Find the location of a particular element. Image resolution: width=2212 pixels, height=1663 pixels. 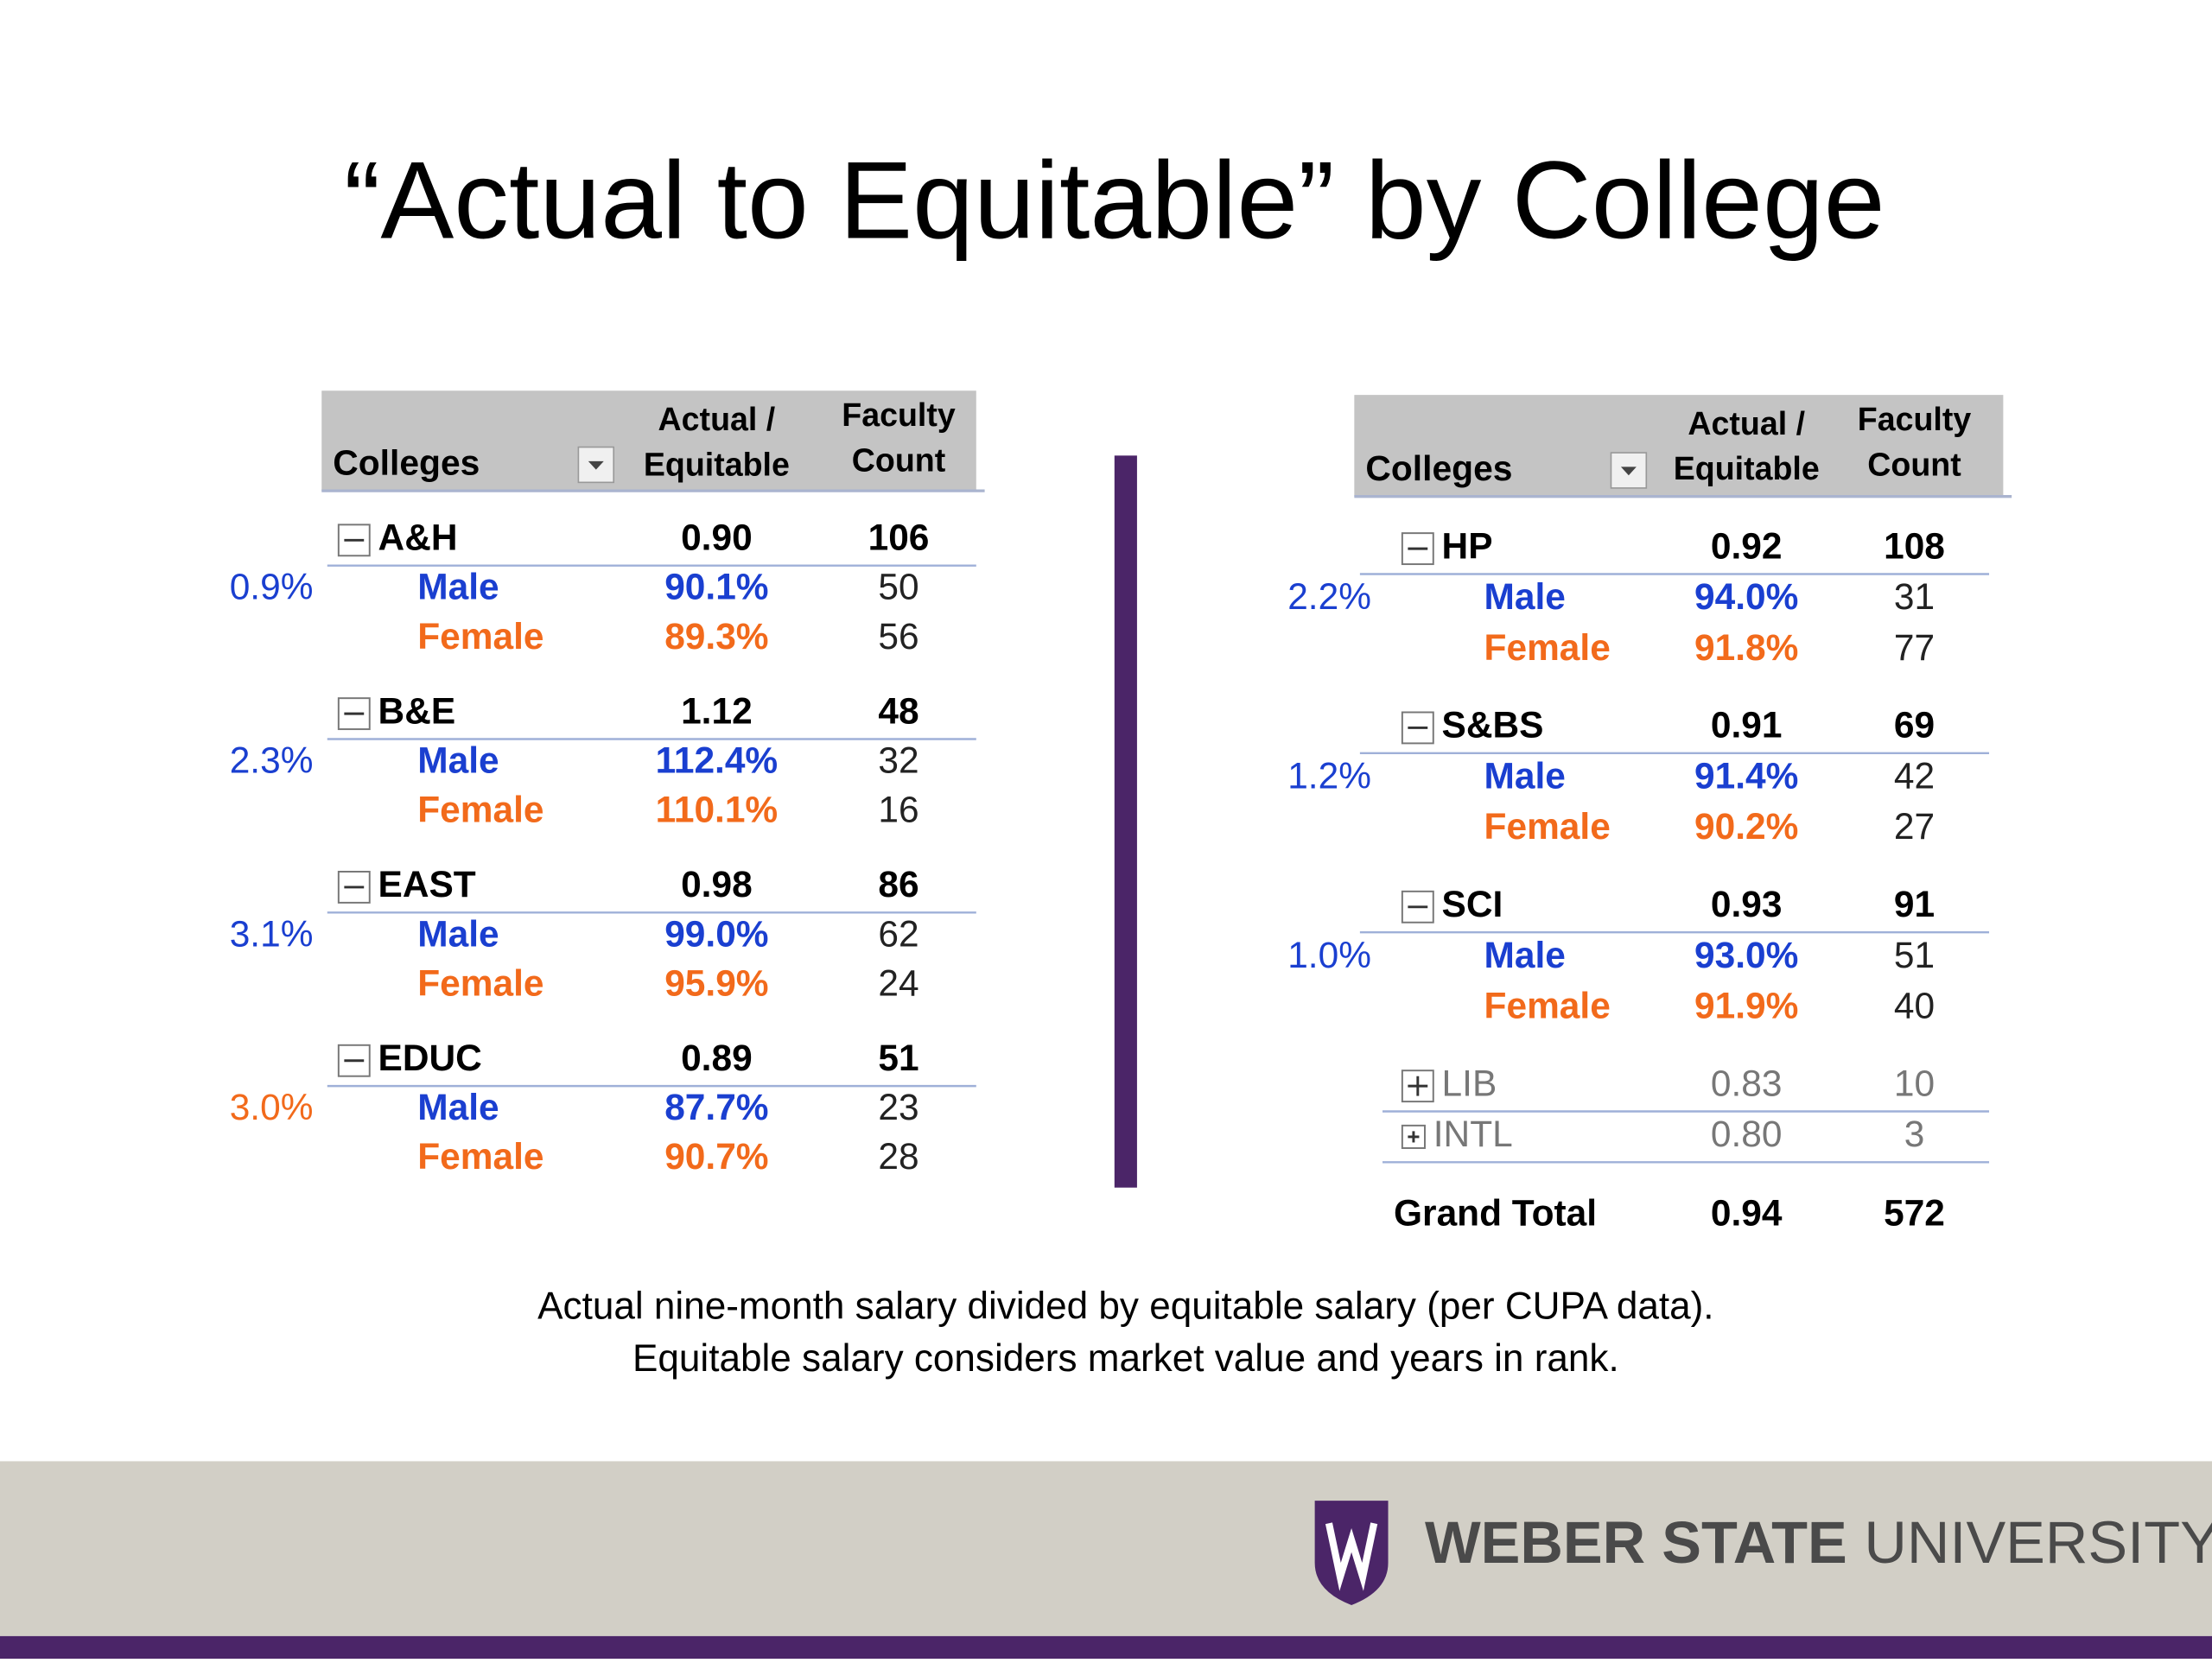

row-count: 77 is located at coordinates (1914, 648).